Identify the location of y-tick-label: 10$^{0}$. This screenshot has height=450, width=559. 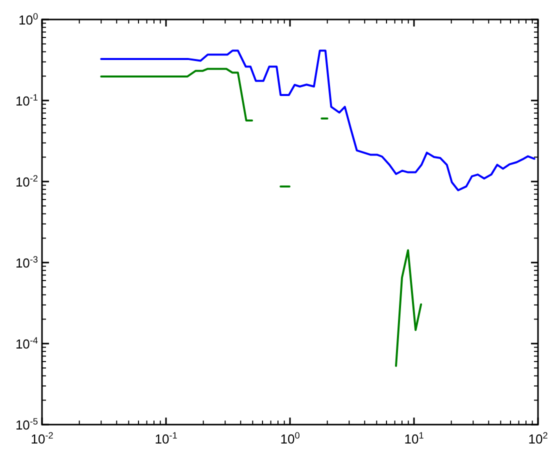
(28, 20).